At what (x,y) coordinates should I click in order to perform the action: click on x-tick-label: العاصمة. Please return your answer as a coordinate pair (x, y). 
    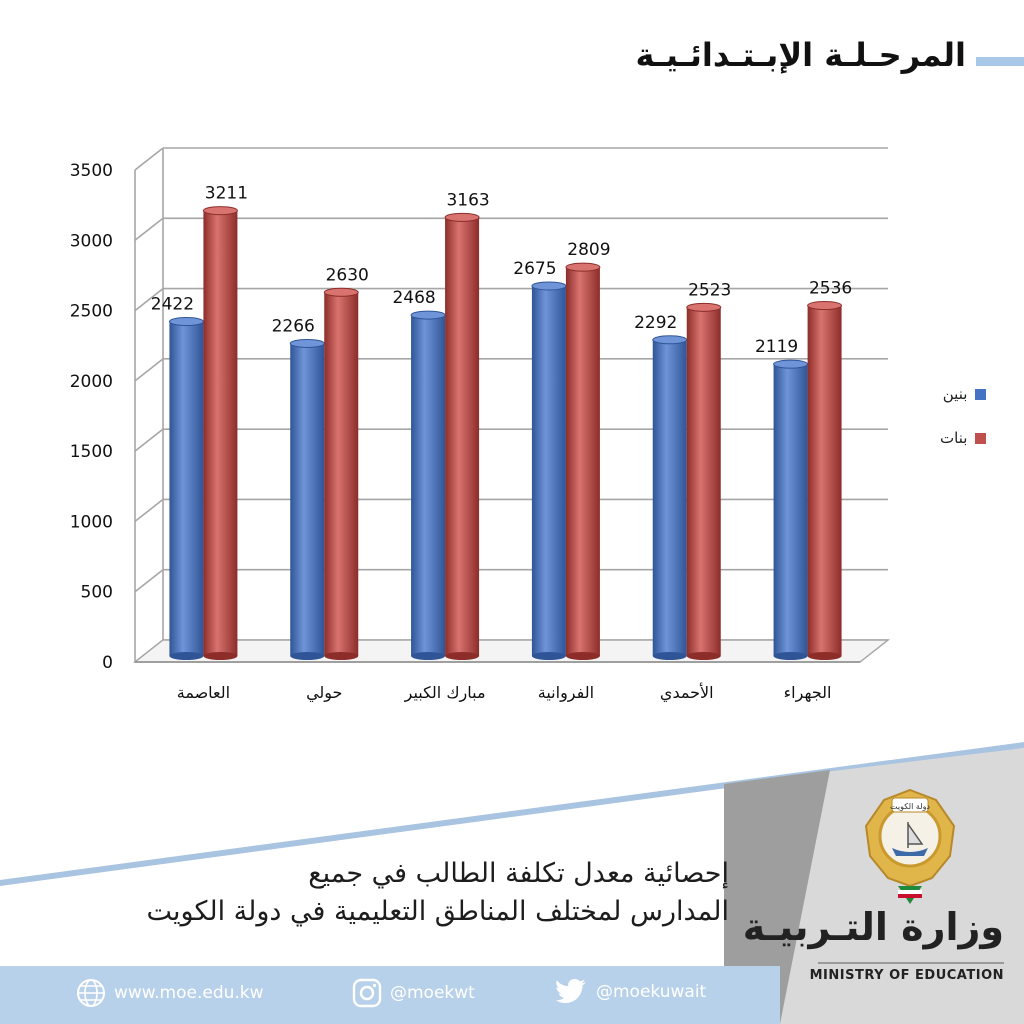
    Looking at the image, I should click on (203, 692).